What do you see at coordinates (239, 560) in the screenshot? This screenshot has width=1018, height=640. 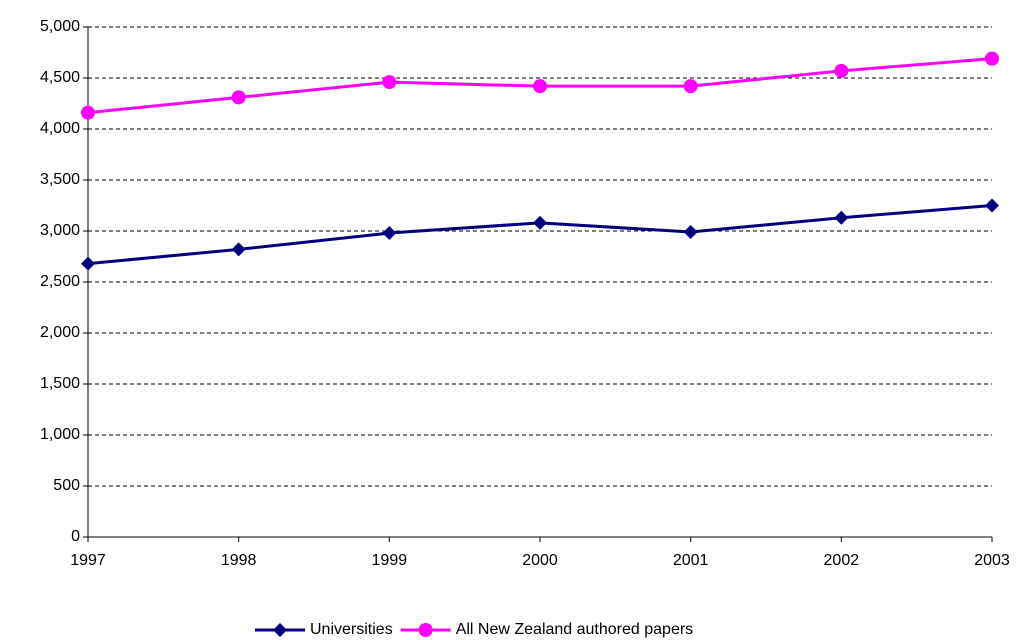 I see `x-tick-label: 1998` at bounding box center [239, 560].